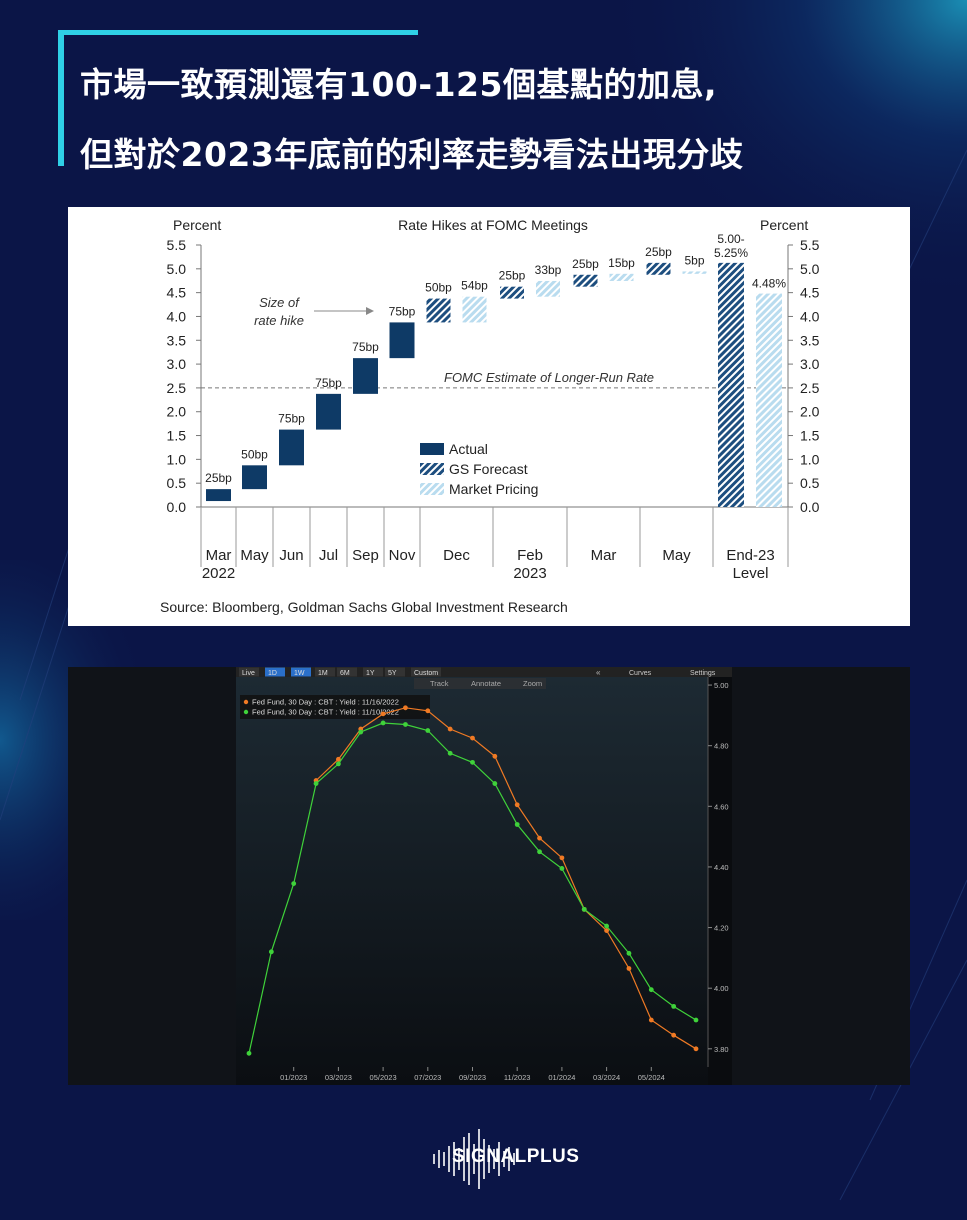 This screenshot has width=967, height=1220. I want to click on legend-label-gs-forecast: GS Forecast, so click(488, 469).